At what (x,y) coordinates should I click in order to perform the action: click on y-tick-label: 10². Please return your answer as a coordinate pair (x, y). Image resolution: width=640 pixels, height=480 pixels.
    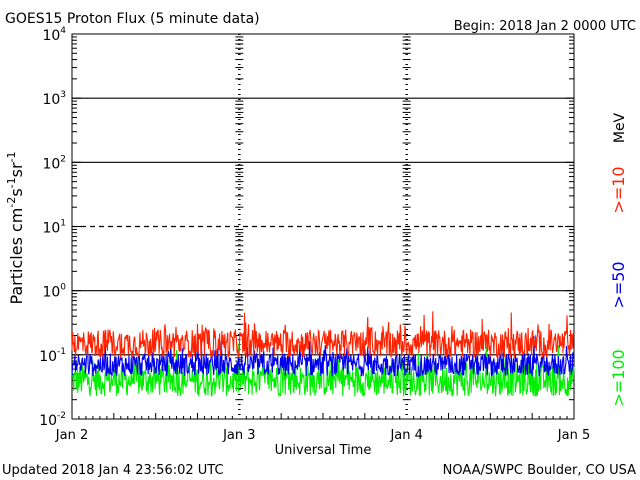
    Looking at the image, I should click on (54, 163).